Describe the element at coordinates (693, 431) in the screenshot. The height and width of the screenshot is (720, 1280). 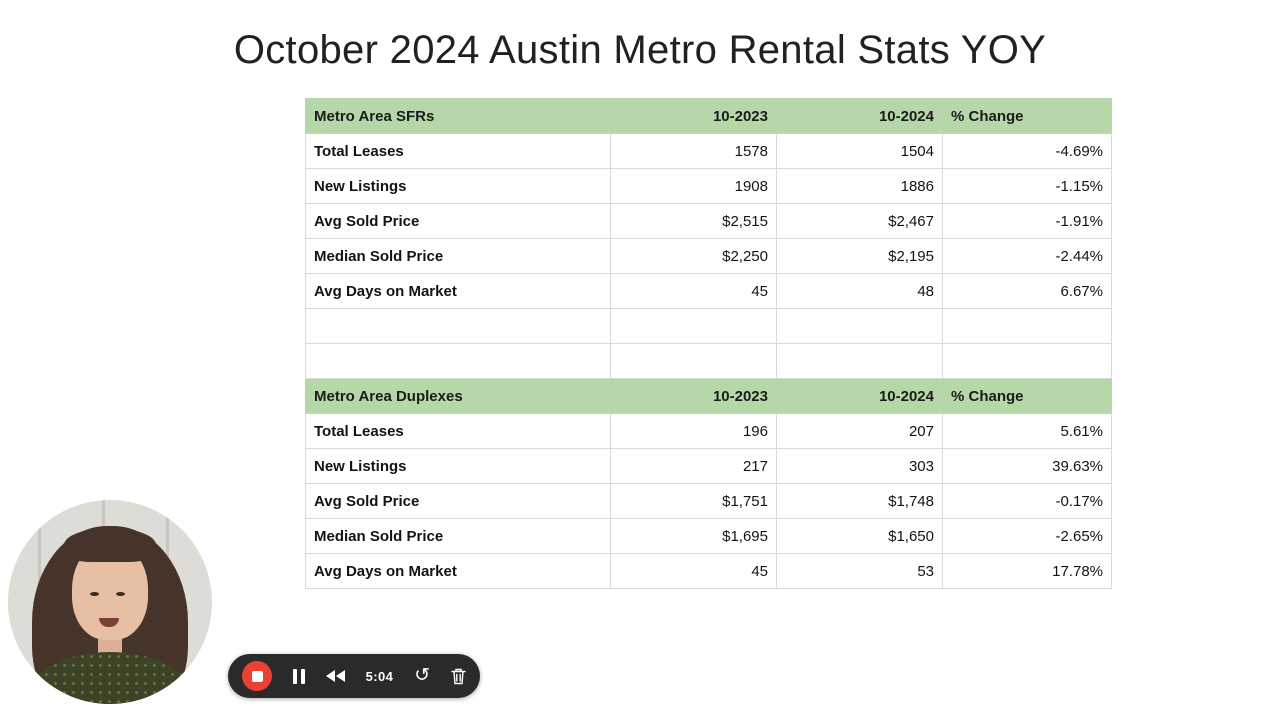
I see `value-cell: 196` at that location.